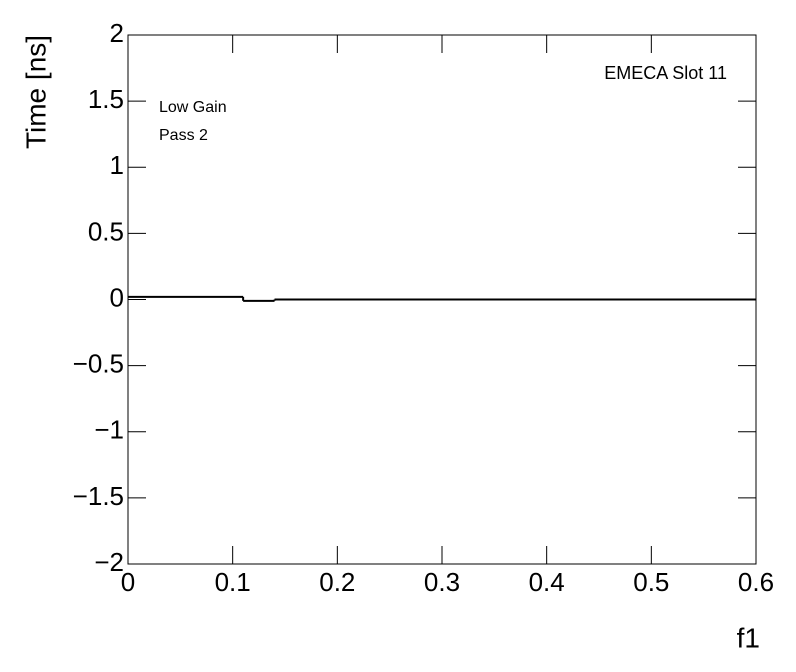 The image size is (796, 672). What do you see at coordinates (748, 637) in the screenshot?
I see `x-axis-label: f1` at bounding box center [748, 637].